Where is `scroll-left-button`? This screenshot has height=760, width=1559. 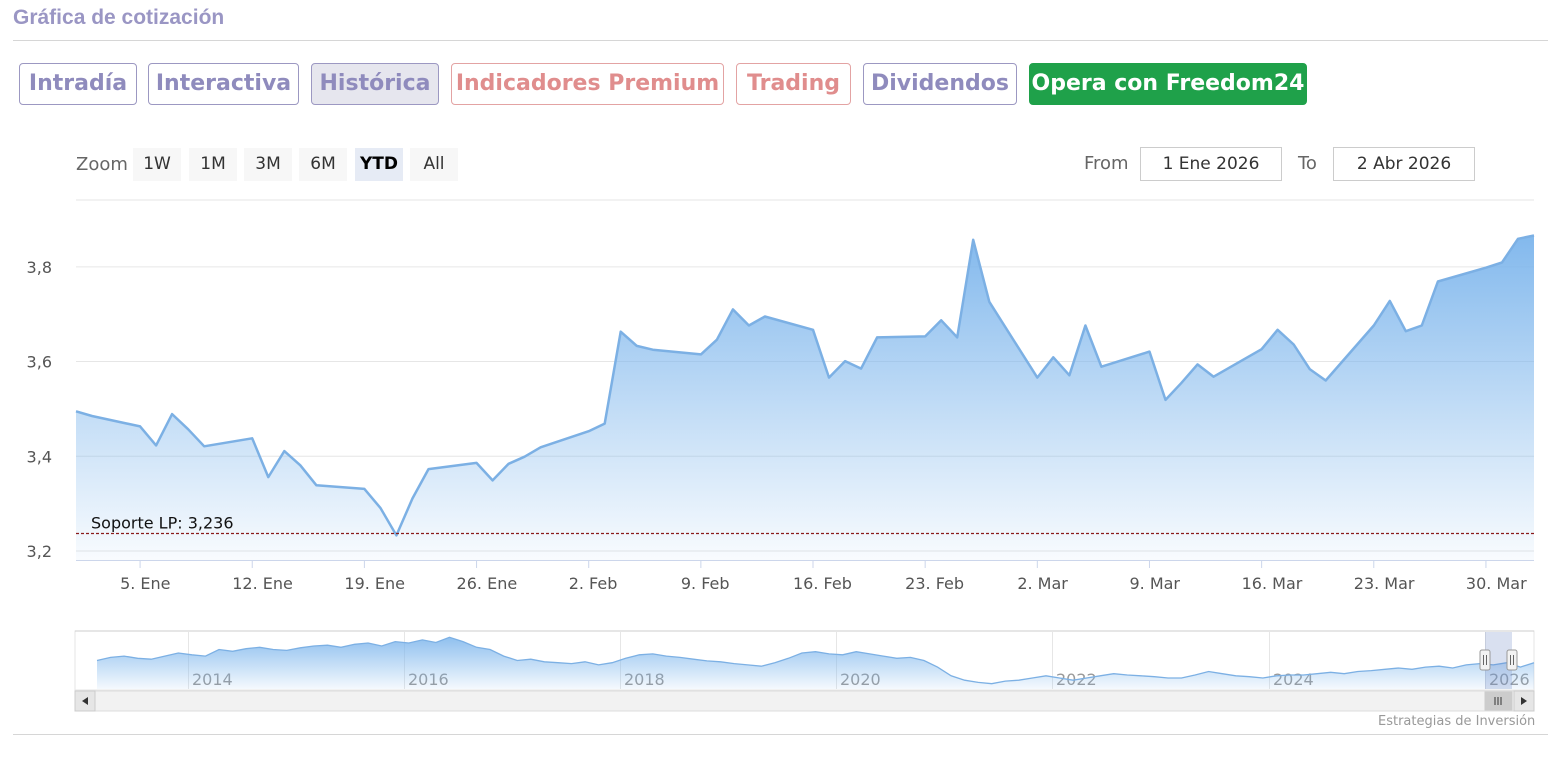
scroll-left-button is located at coordinates (85, 701).